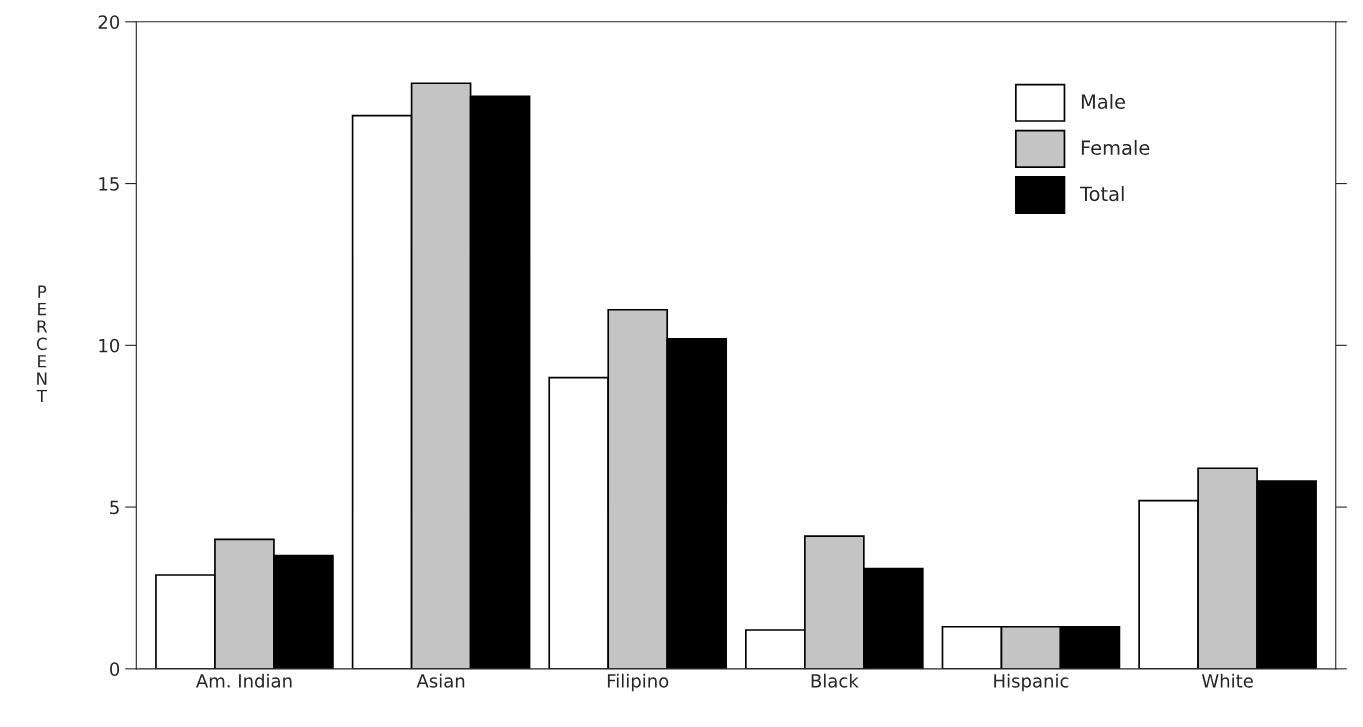  Describe the element at coordinates (115, 669) in the screenshot. I see `y-tick-label: 0` at that location.